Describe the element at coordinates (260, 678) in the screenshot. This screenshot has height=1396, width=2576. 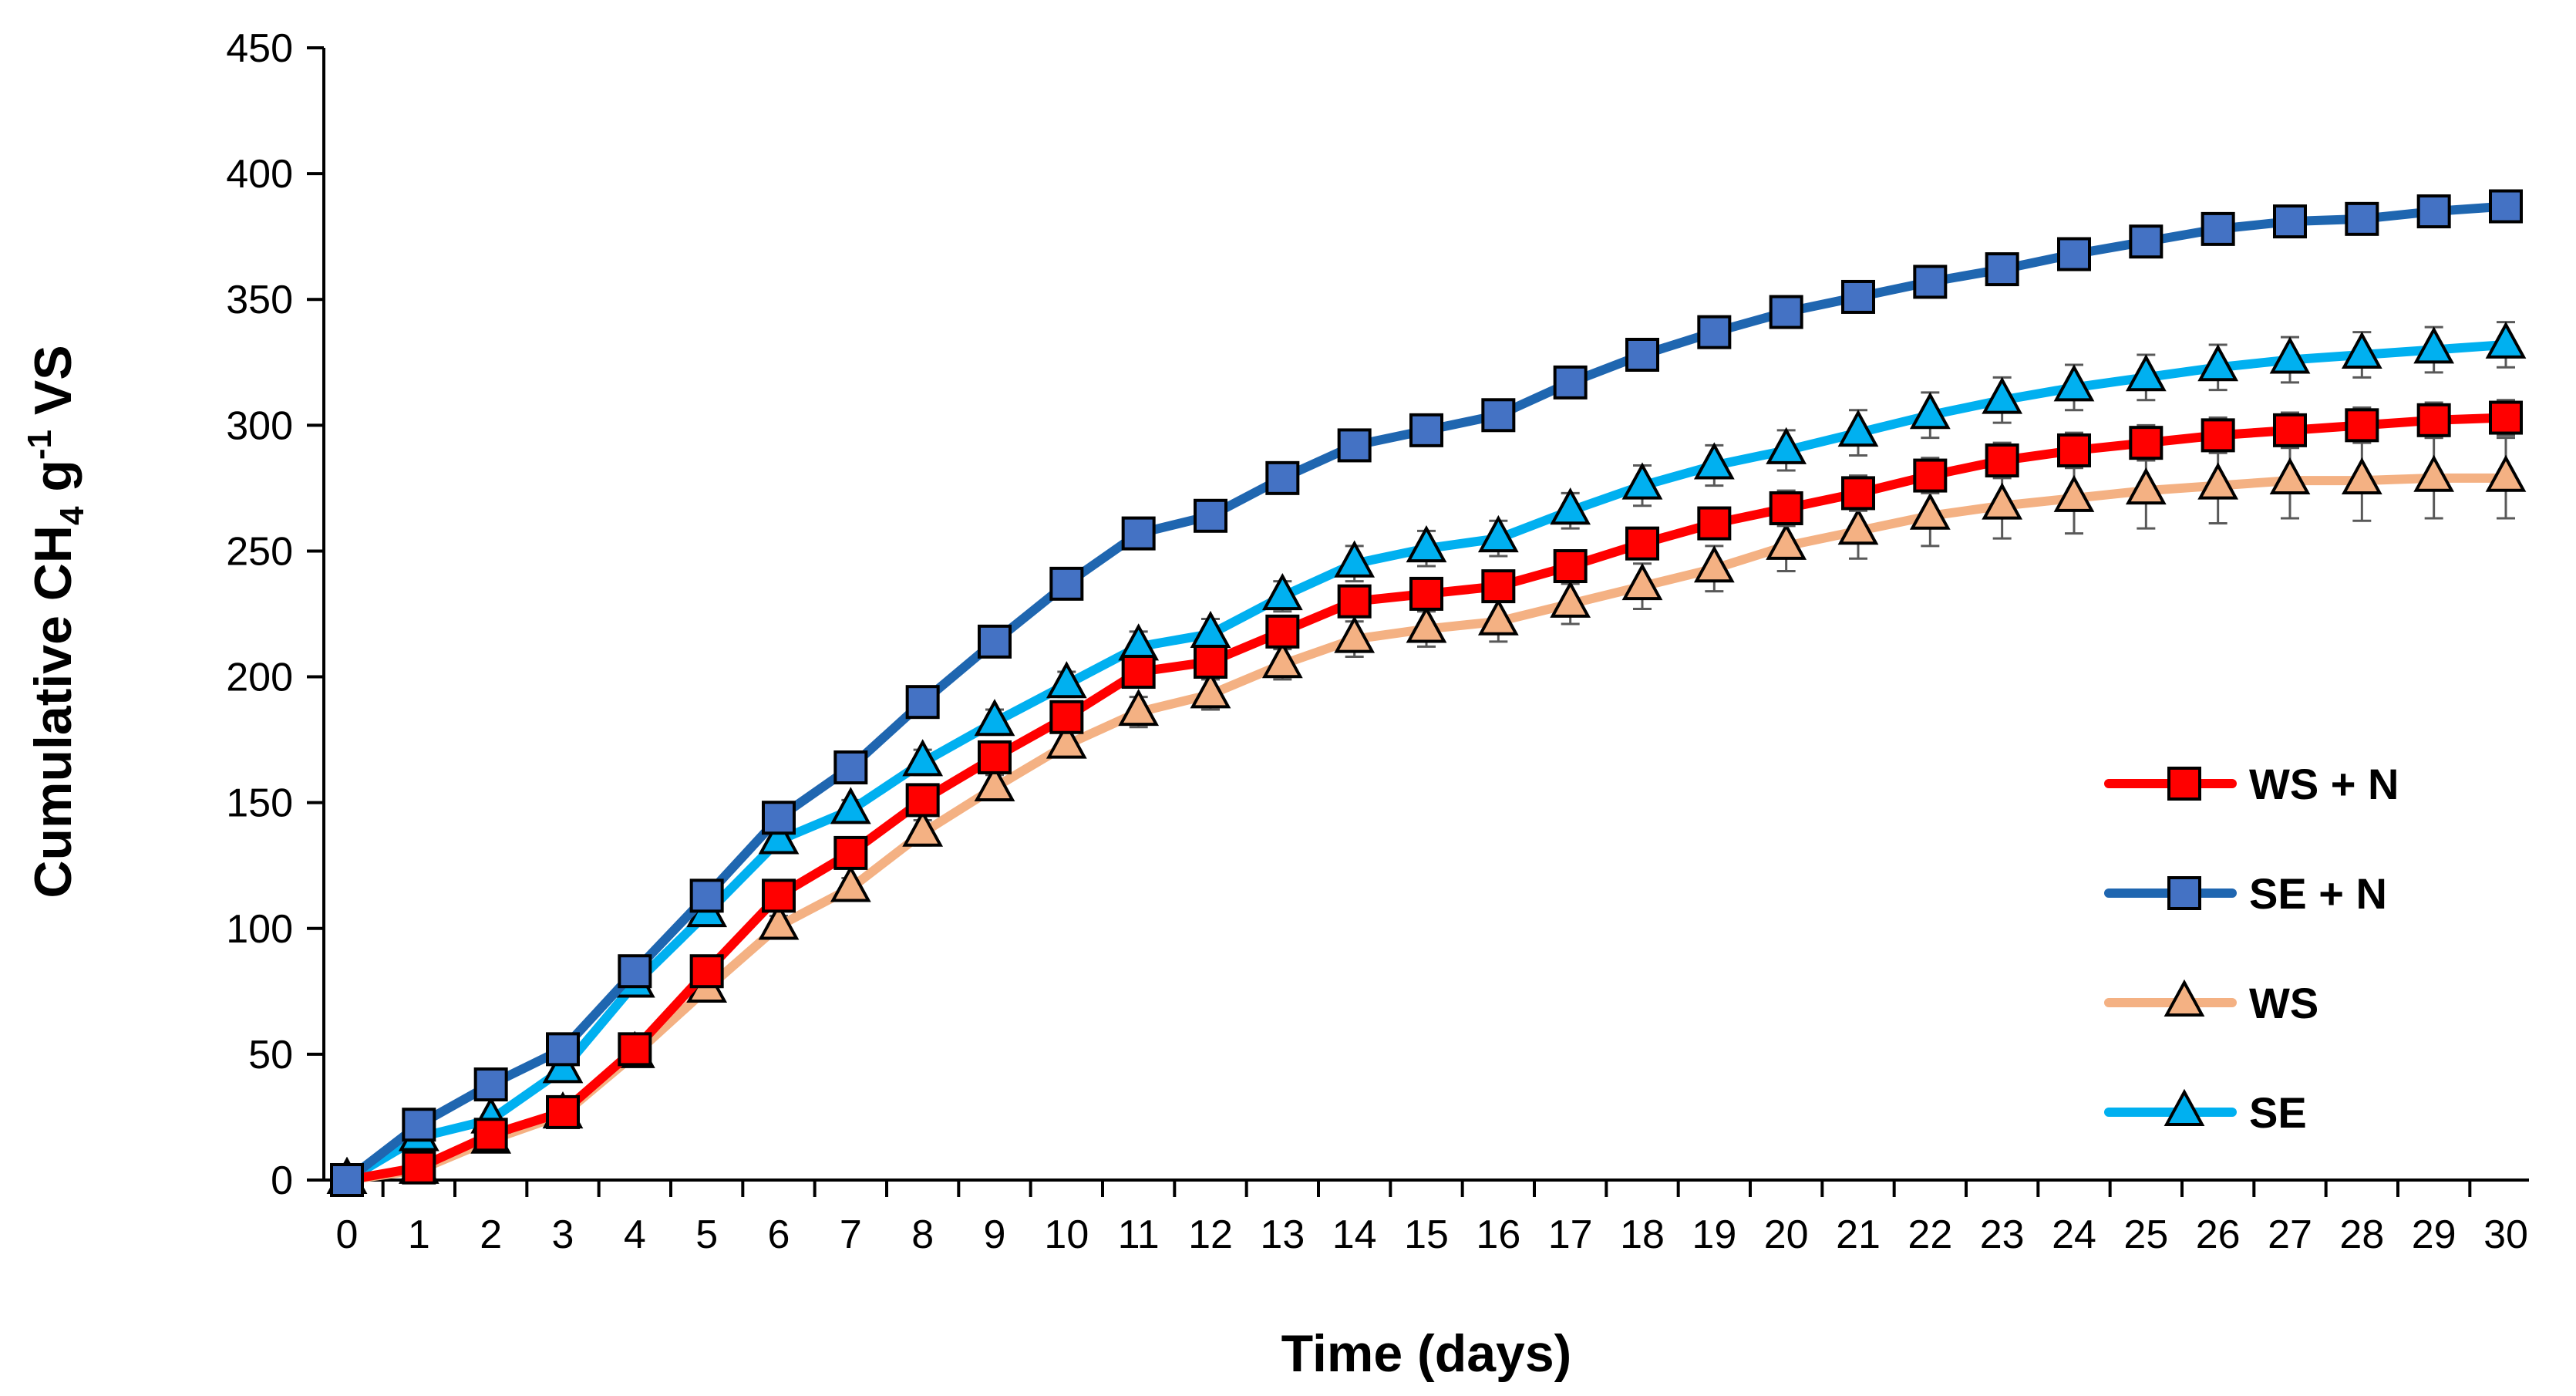
I see `y-tick-label: 200` at that location.